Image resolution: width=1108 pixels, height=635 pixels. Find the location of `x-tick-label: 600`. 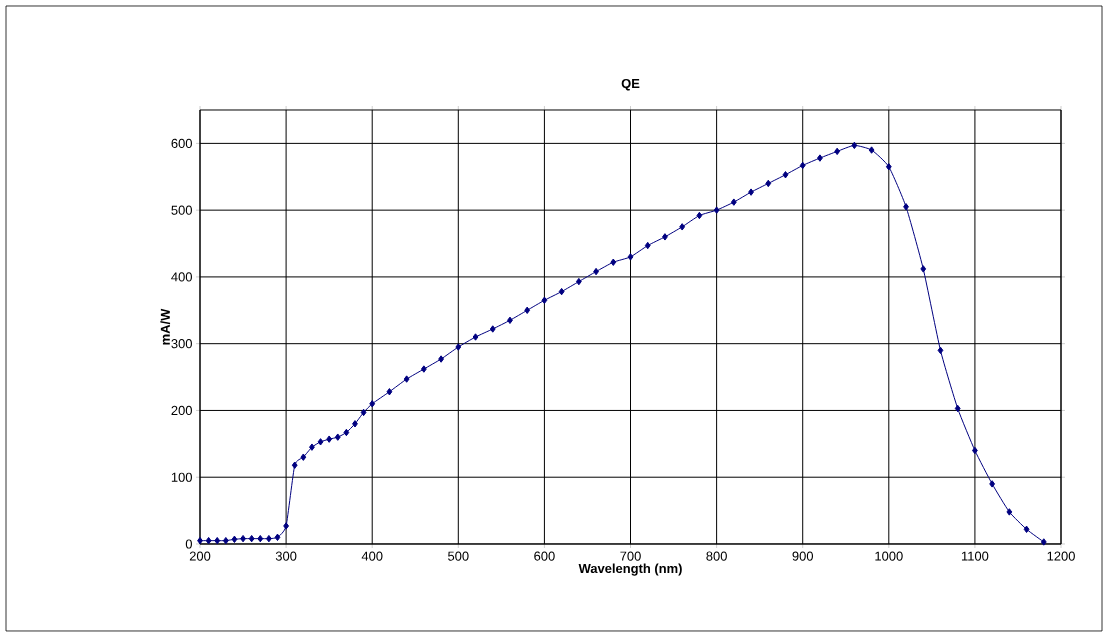

x-tick-label: 600 is located at coordinates (544, 556).